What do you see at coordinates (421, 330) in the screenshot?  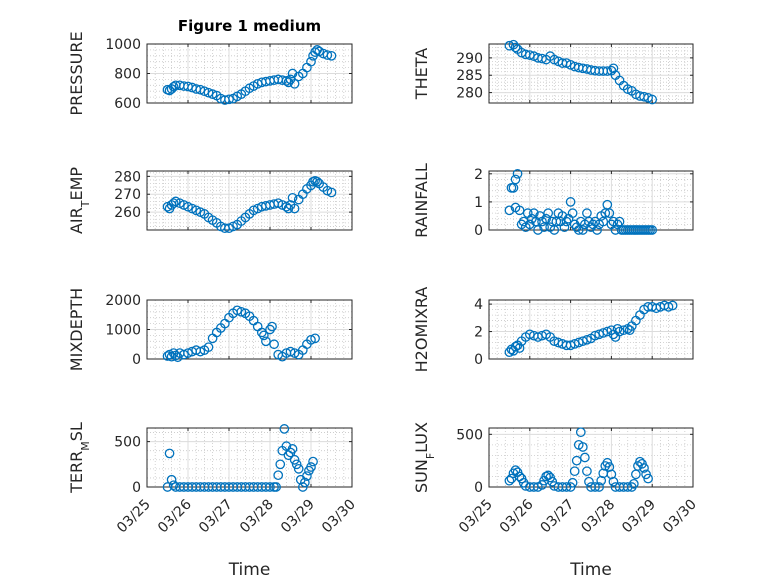 I see `ylabel-panel-5: H2OMIXRA` at bounding box center [421, 330].